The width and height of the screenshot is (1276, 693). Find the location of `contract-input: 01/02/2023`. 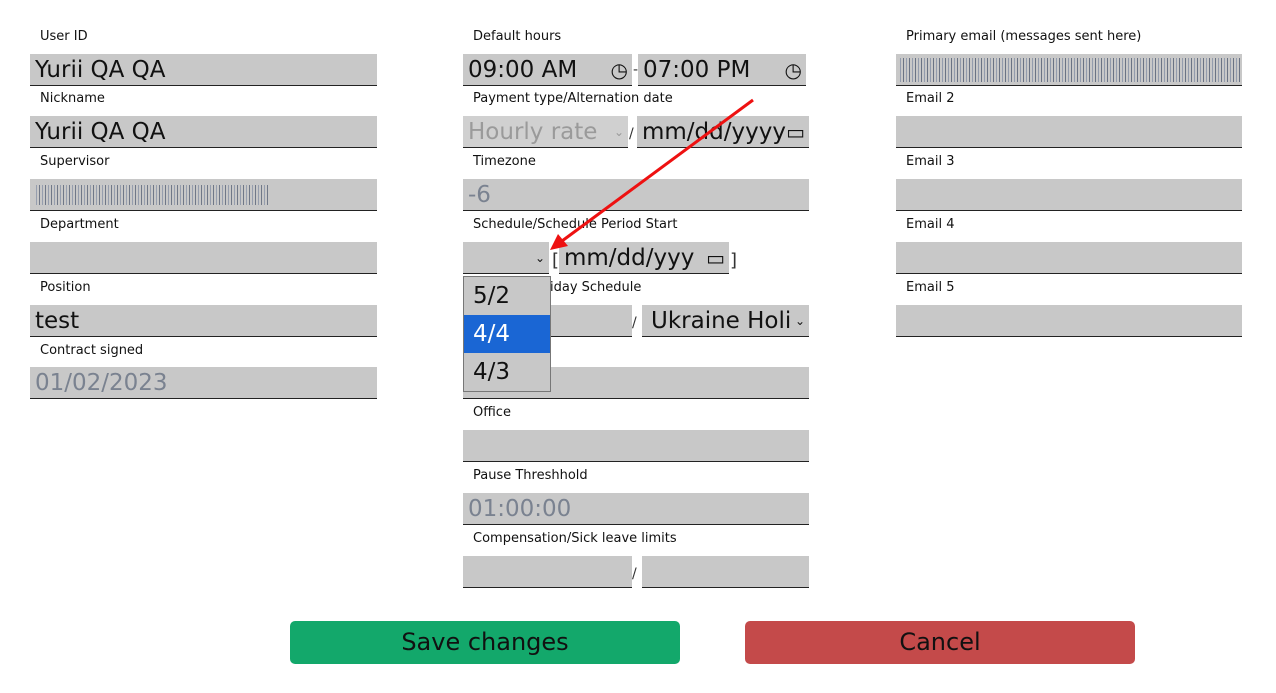

contract-input: 01/02/2023 is located at coordinates (203, 383).